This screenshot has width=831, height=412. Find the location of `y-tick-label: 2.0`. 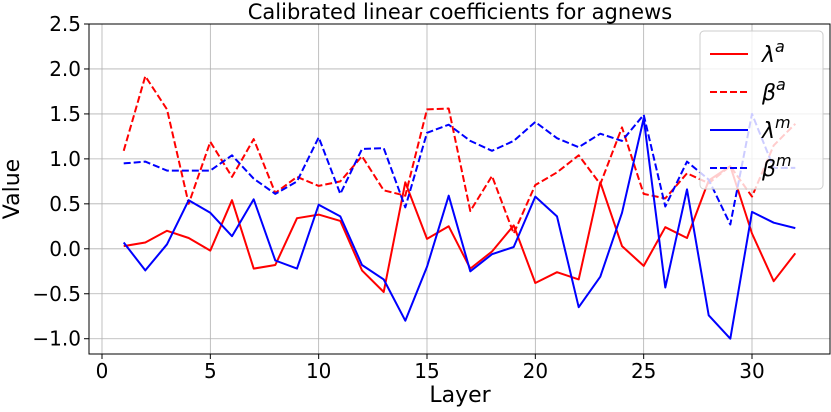

y-tick-label: 2.0 is located at coordinates (65, 69).